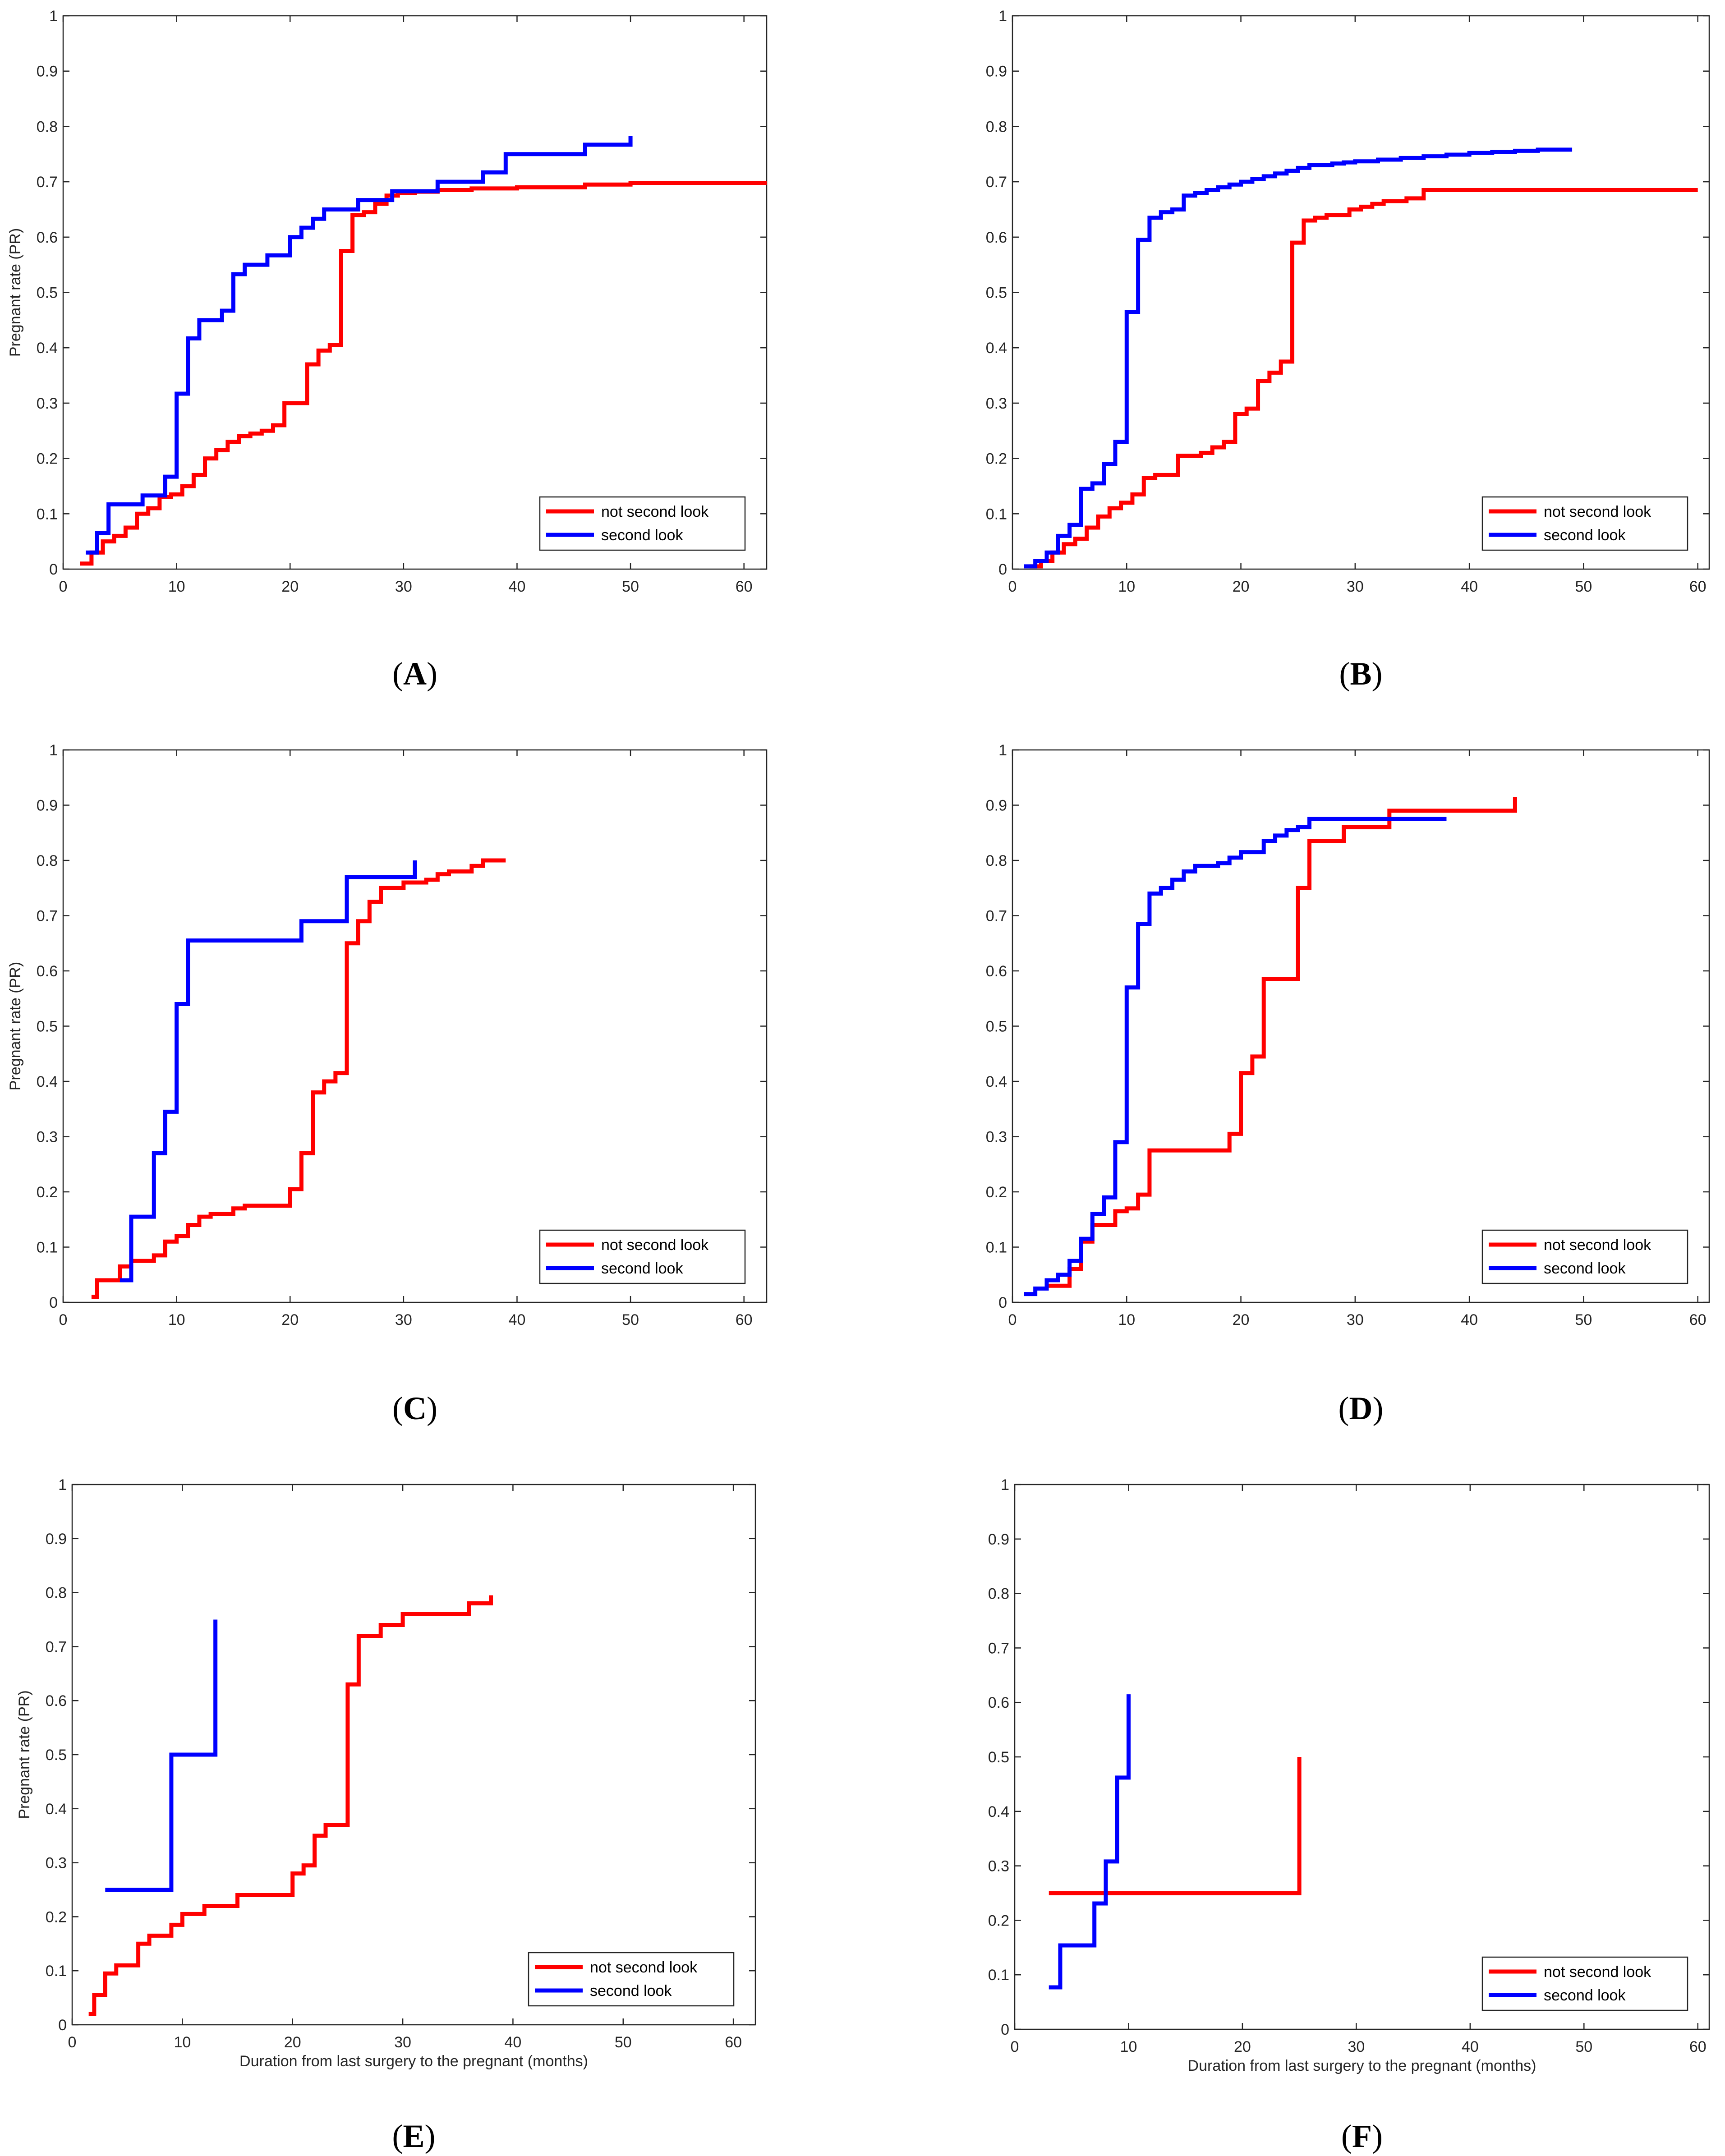  Describe the element at coordinates (414, 2136) in the screenshot. I see `panel-label: (E)` at that location.